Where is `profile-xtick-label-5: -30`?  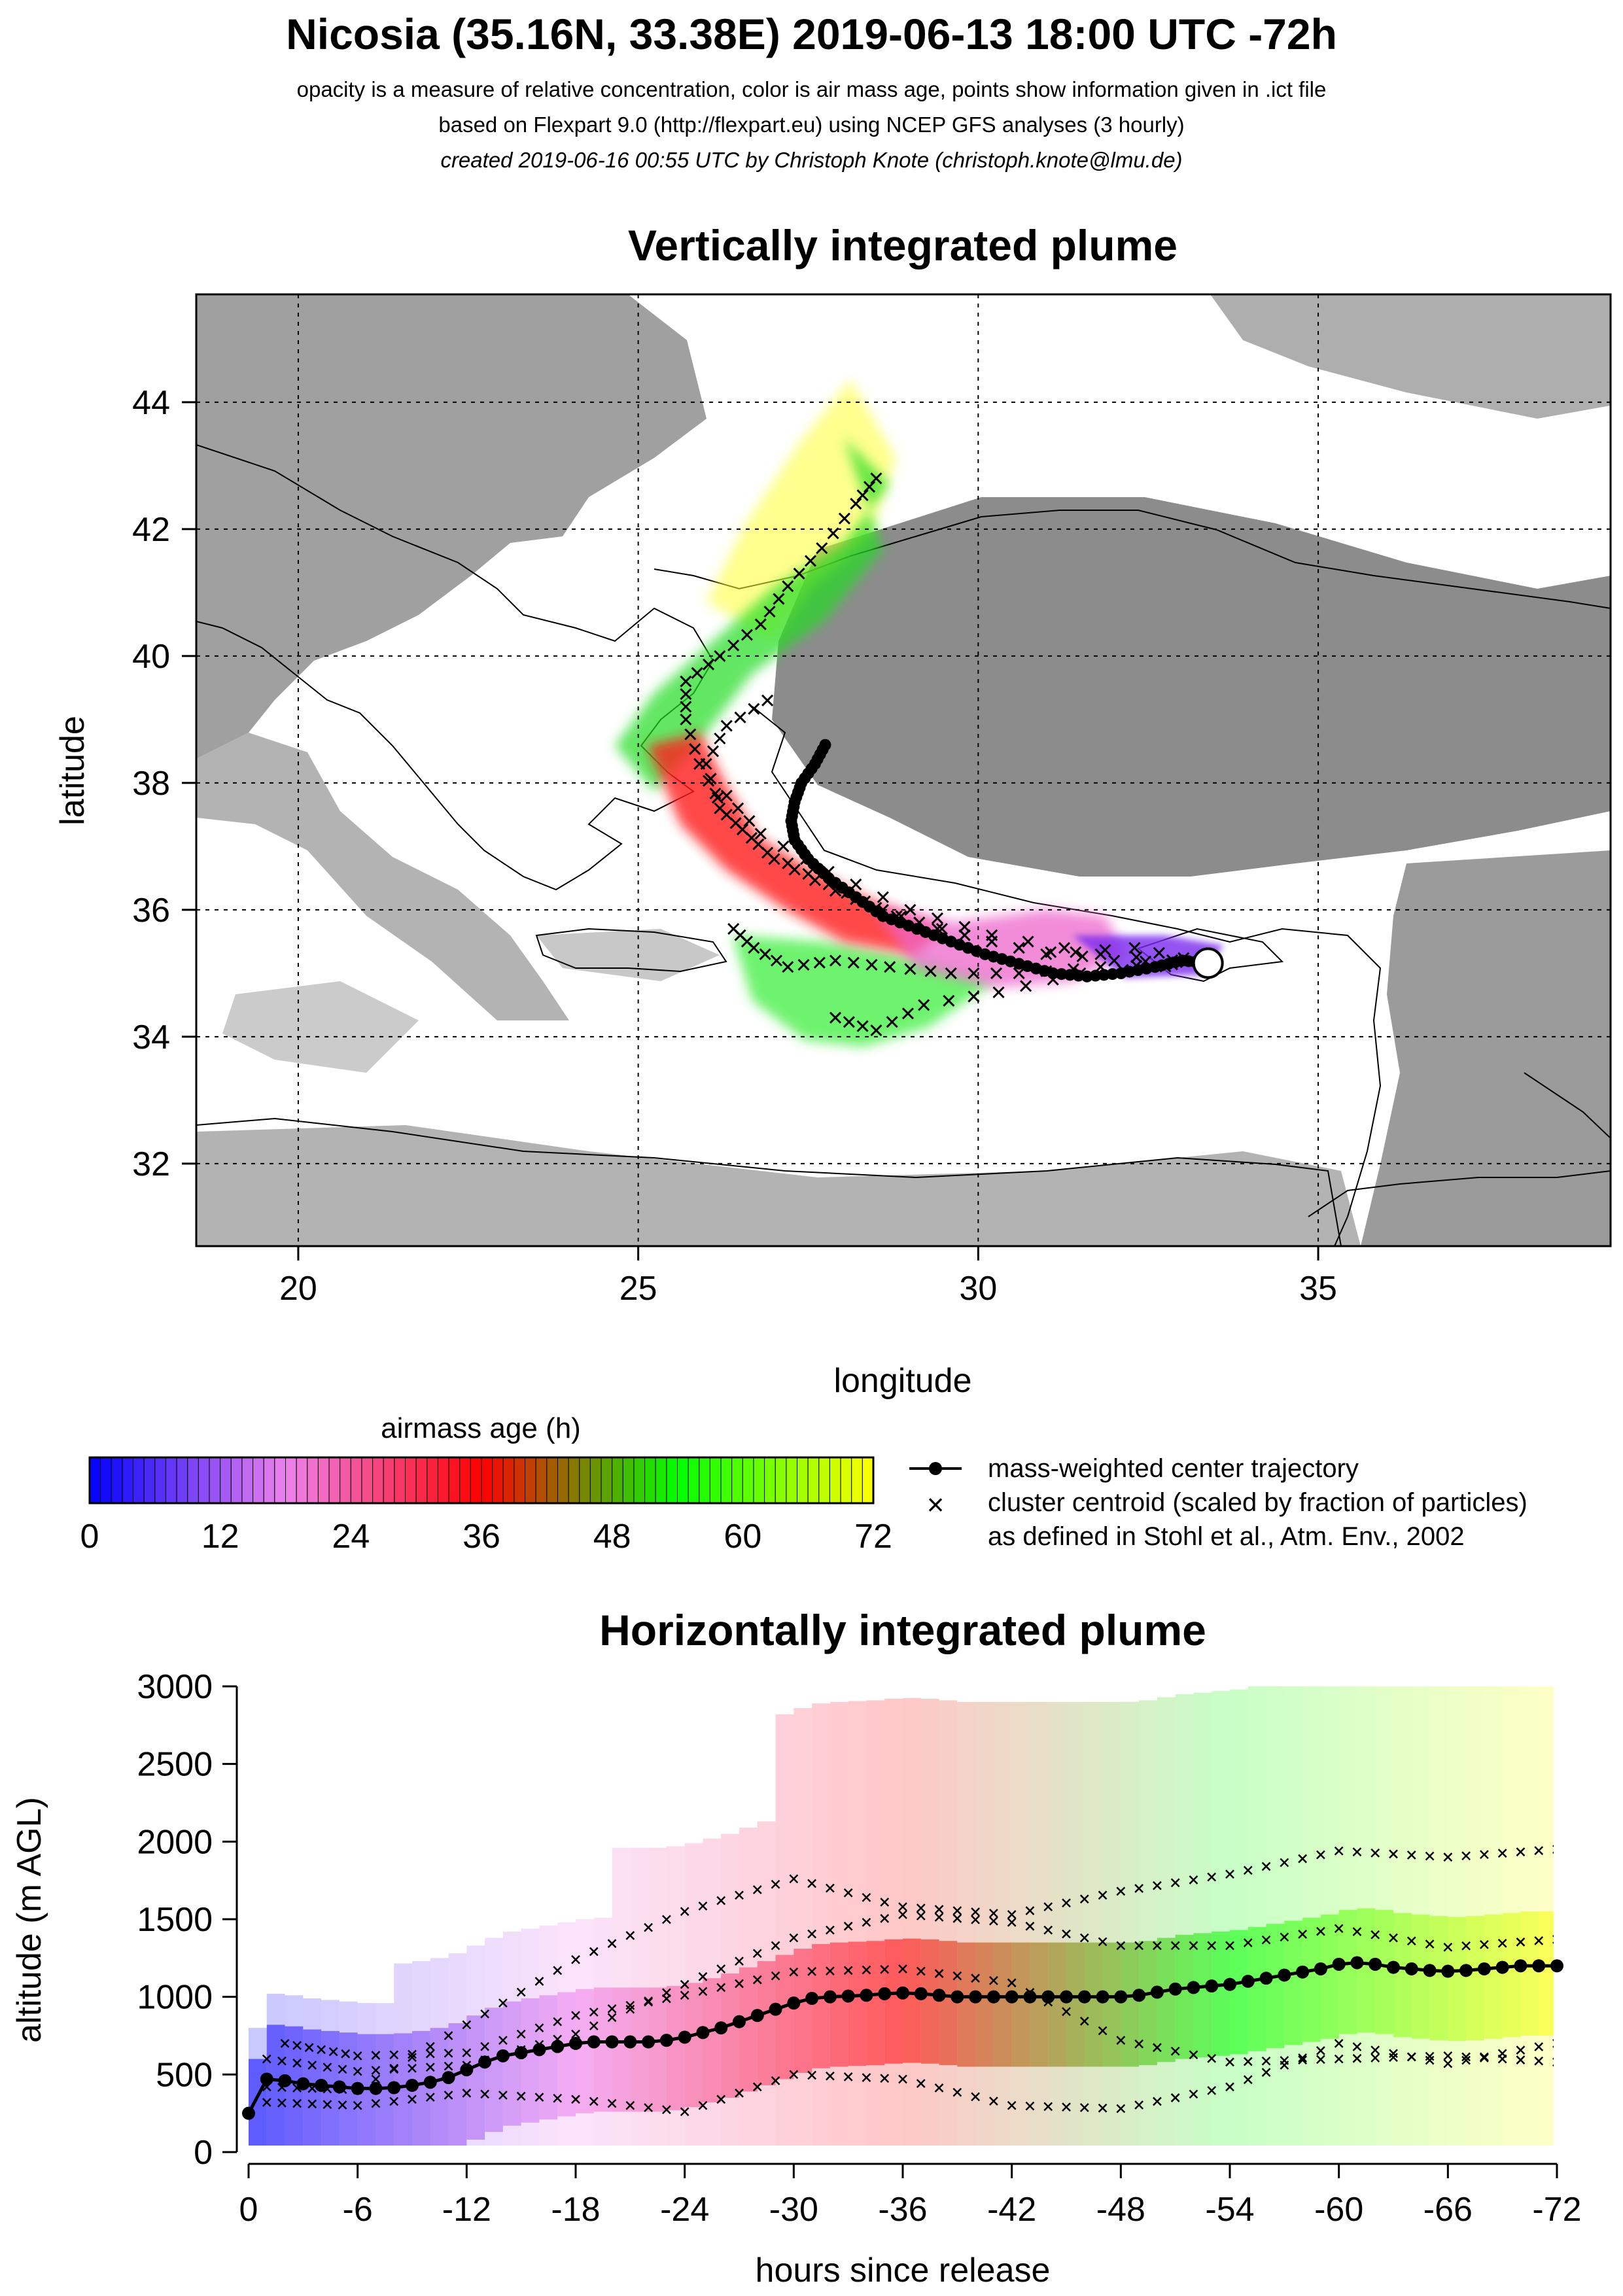 profile-xtick-label-5: -30 is located at coordinates (794, 2210).